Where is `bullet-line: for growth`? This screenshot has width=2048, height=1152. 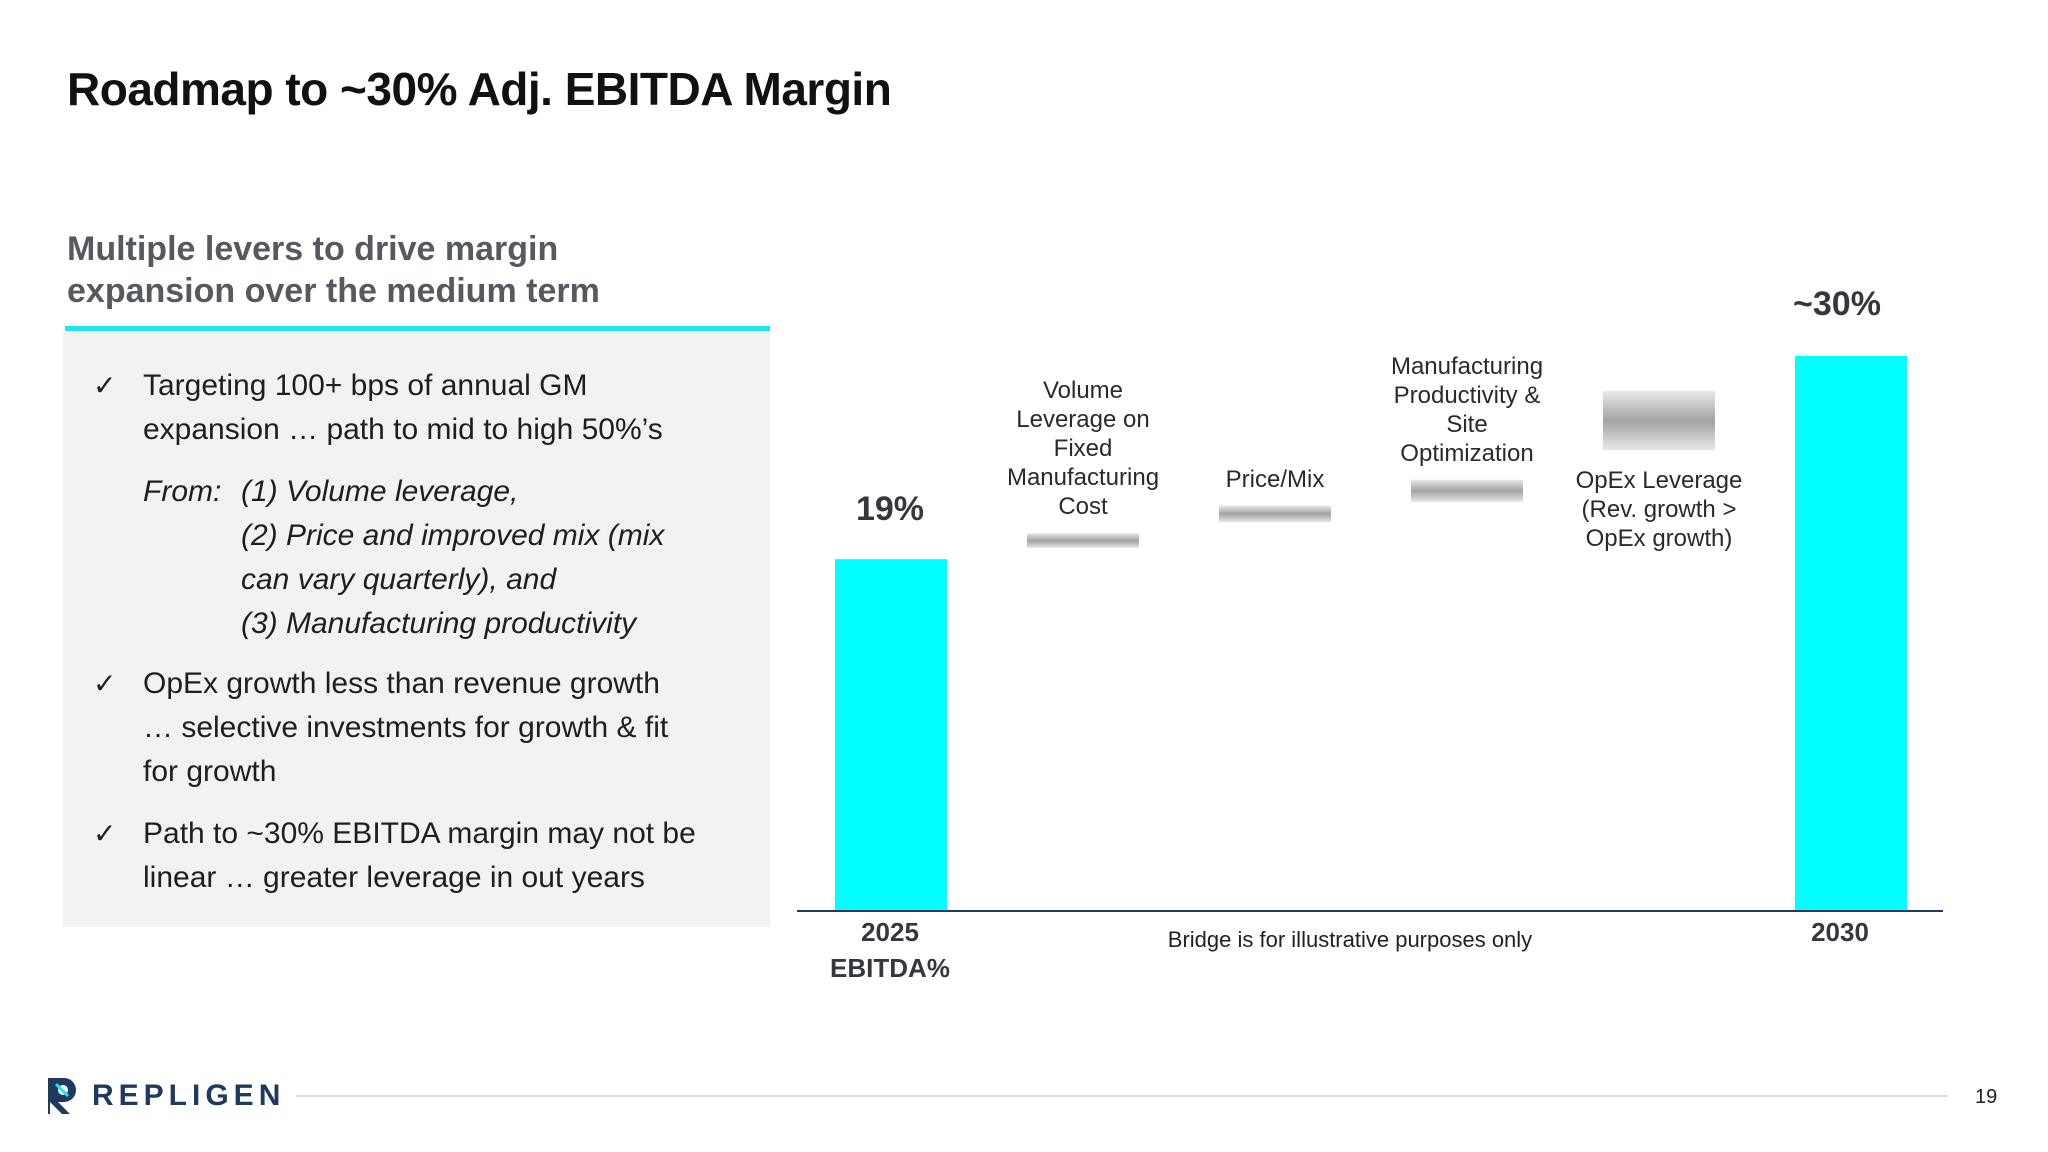 bullet-line: for growth is located at coordinates (210, 771).